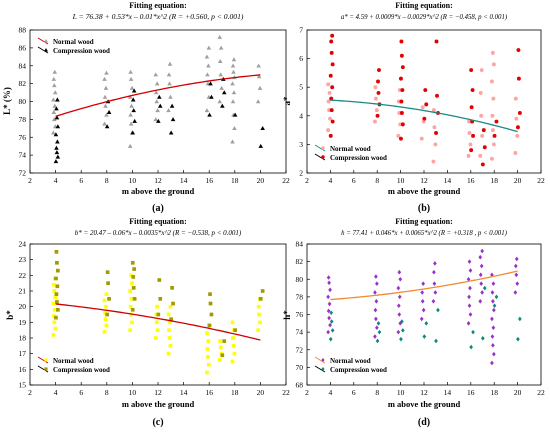 The image size is (550, 435). What do you see at coordinates (23, 369) in the screenshot?
I see `y-tick-label: 16` at bounding box center [23, 369].